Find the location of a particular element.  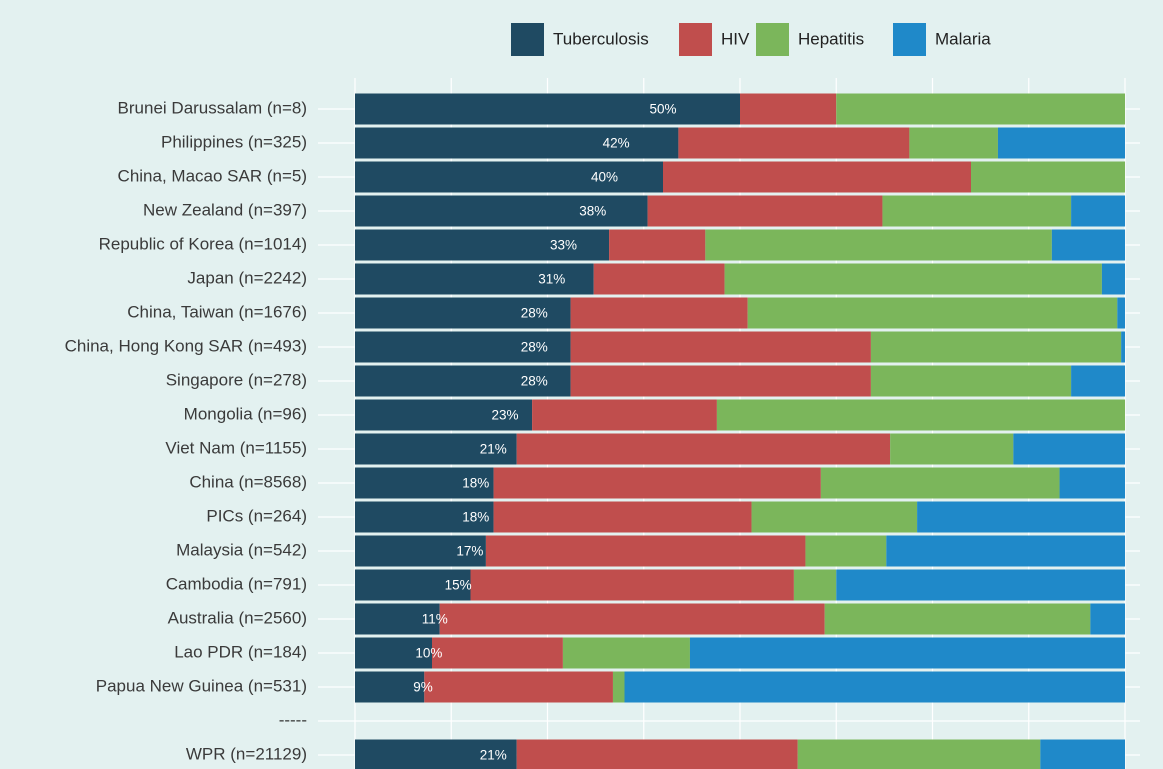

y-tick-label: China, Hong Kong SAR (n=493) is located at coordinates (186, 345).